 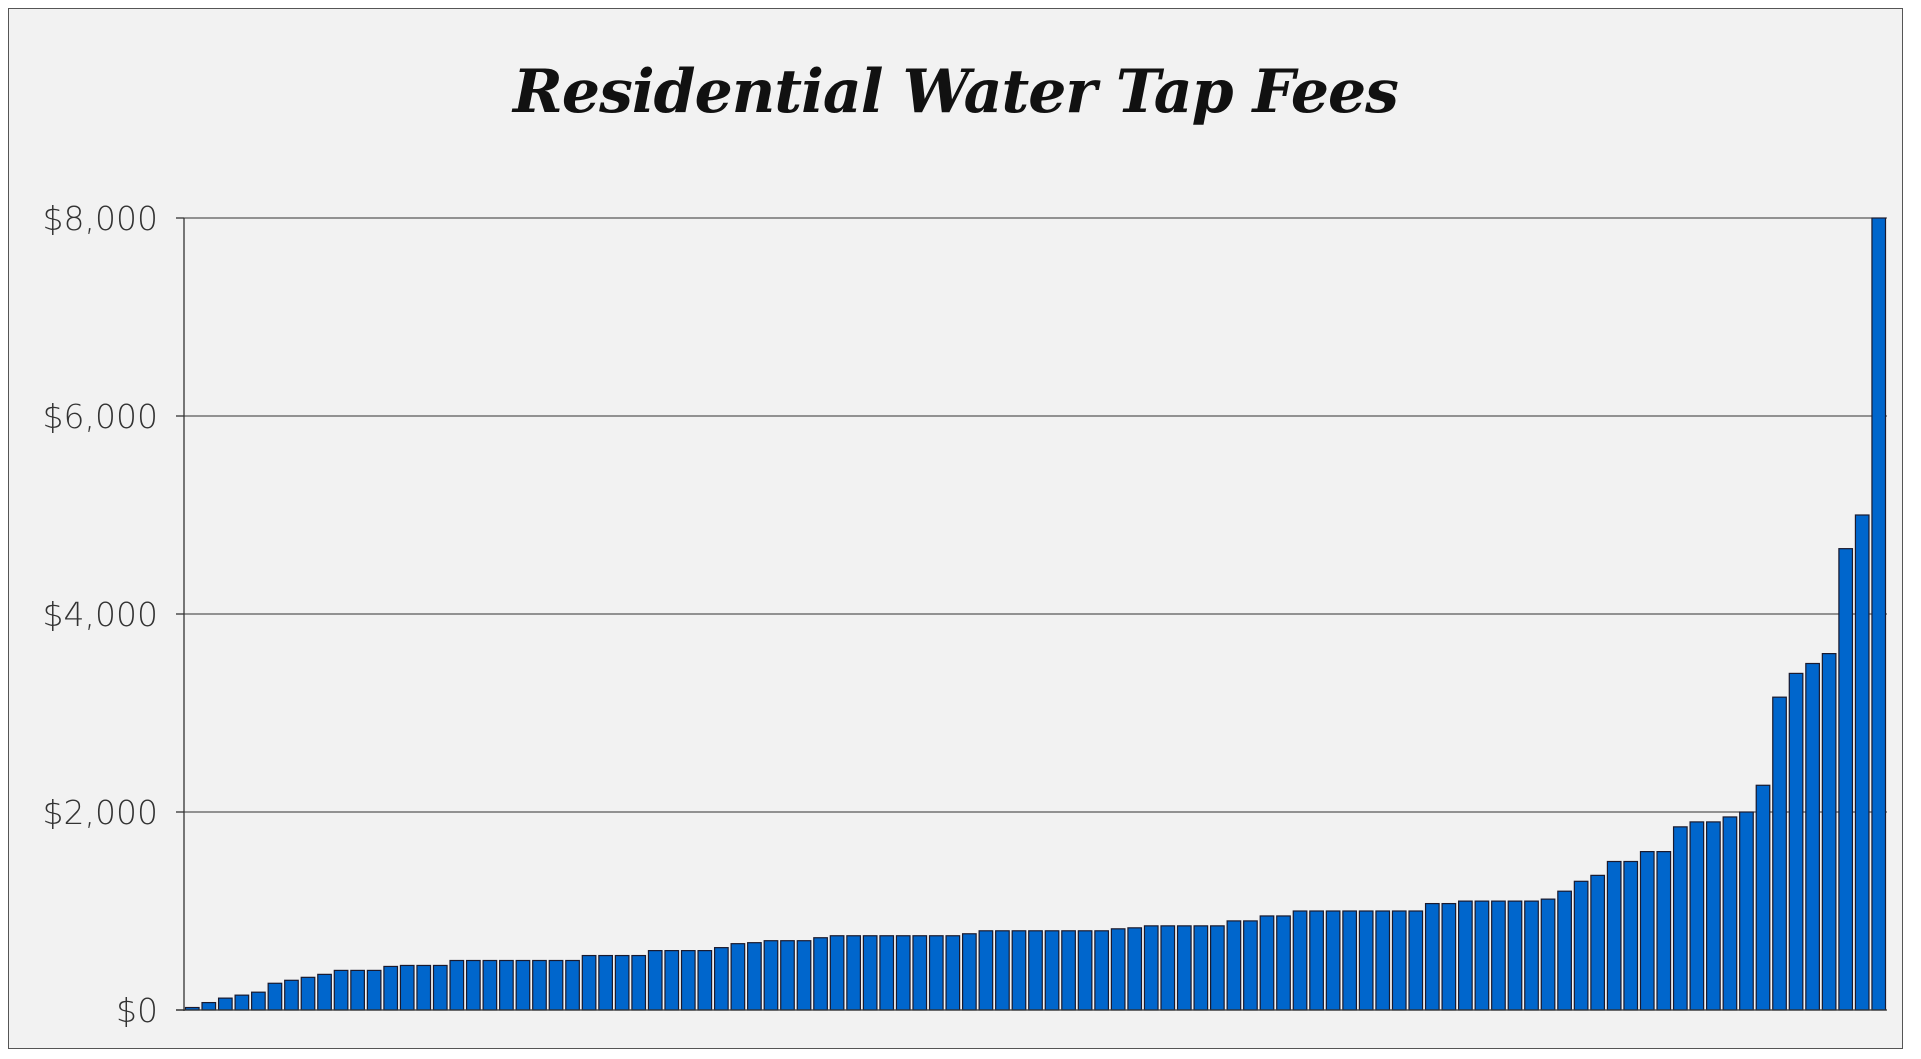 What do you see at coordinates (100, 614) in the screenshot?
I see `tick-labels: $0 $2,000 $4,000 $6,000 $8,000` at bounding box center [100, 614].